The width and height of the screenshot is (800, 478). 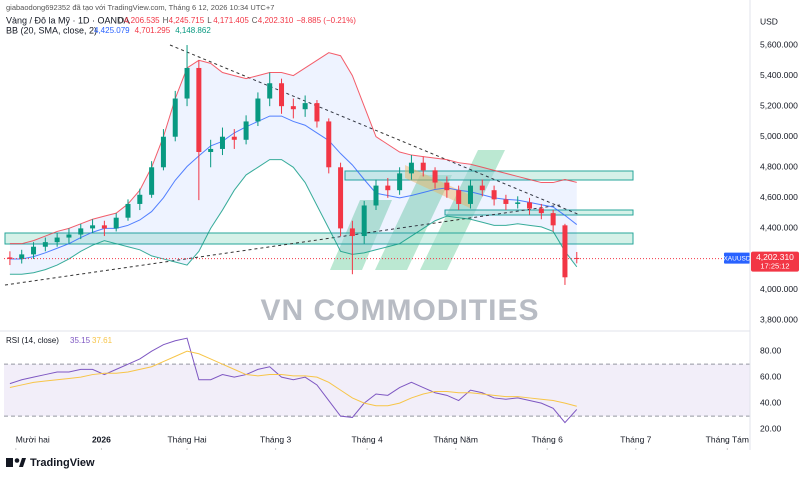 What do you see at coordinates (101, 439) in the screenshot?
I see `x-tick-label: 2026` at bounding box center [101, 439].